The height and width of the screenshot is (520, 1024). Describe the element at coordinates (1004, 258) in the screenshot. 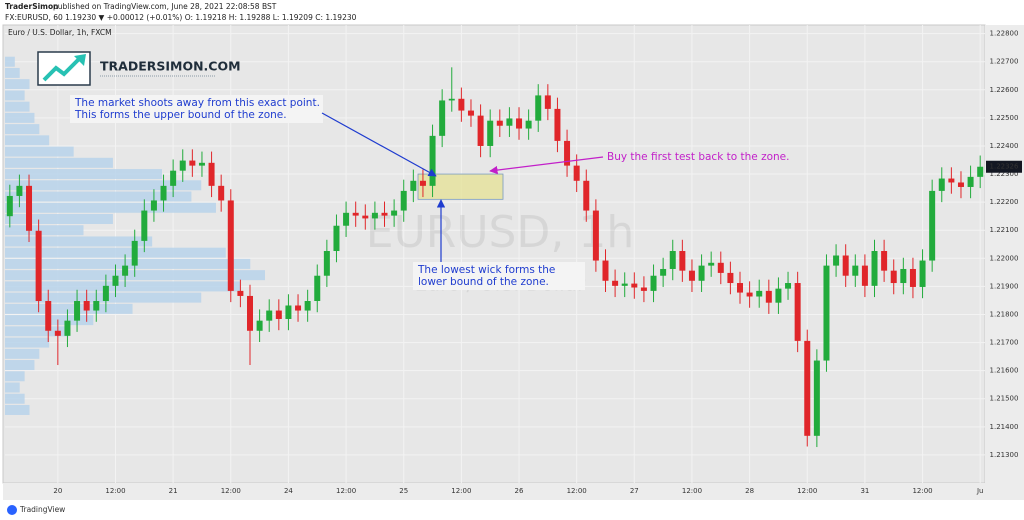

I see `y-tick-label: 1.22000` at that location.